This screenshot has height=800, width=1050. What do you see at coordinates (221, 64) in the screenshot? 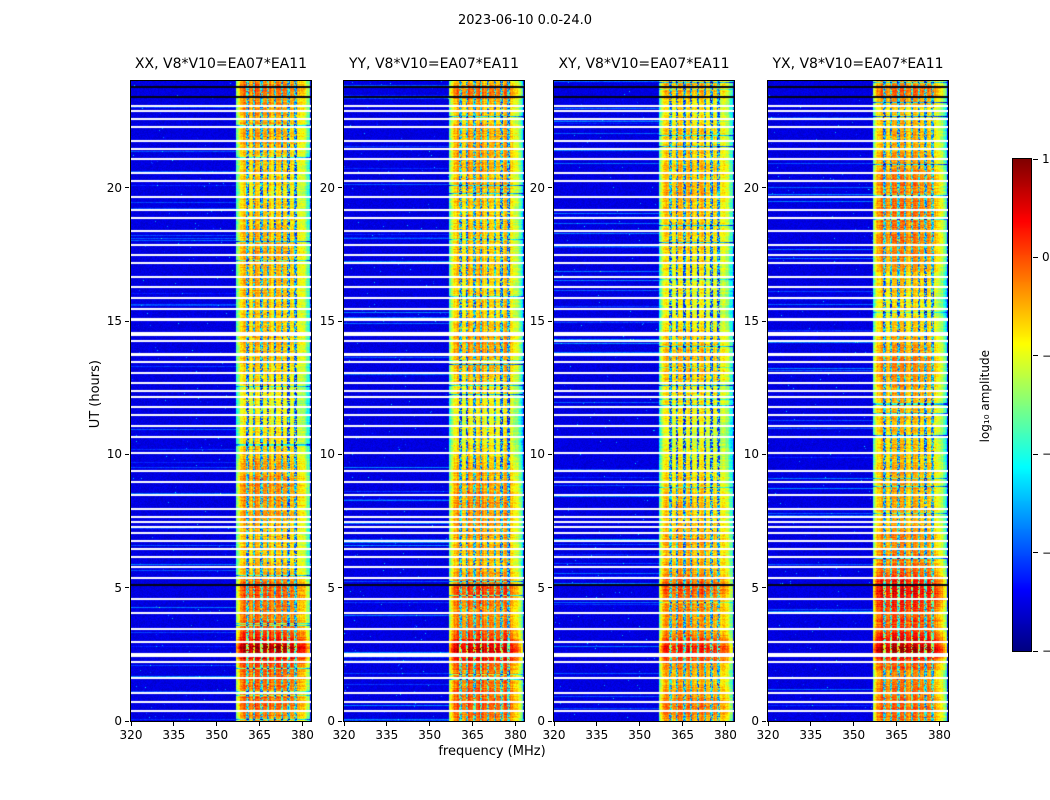
I see `panel-title: XX, V8*V10=EA07*EA11` at bounding box center [221, 64].